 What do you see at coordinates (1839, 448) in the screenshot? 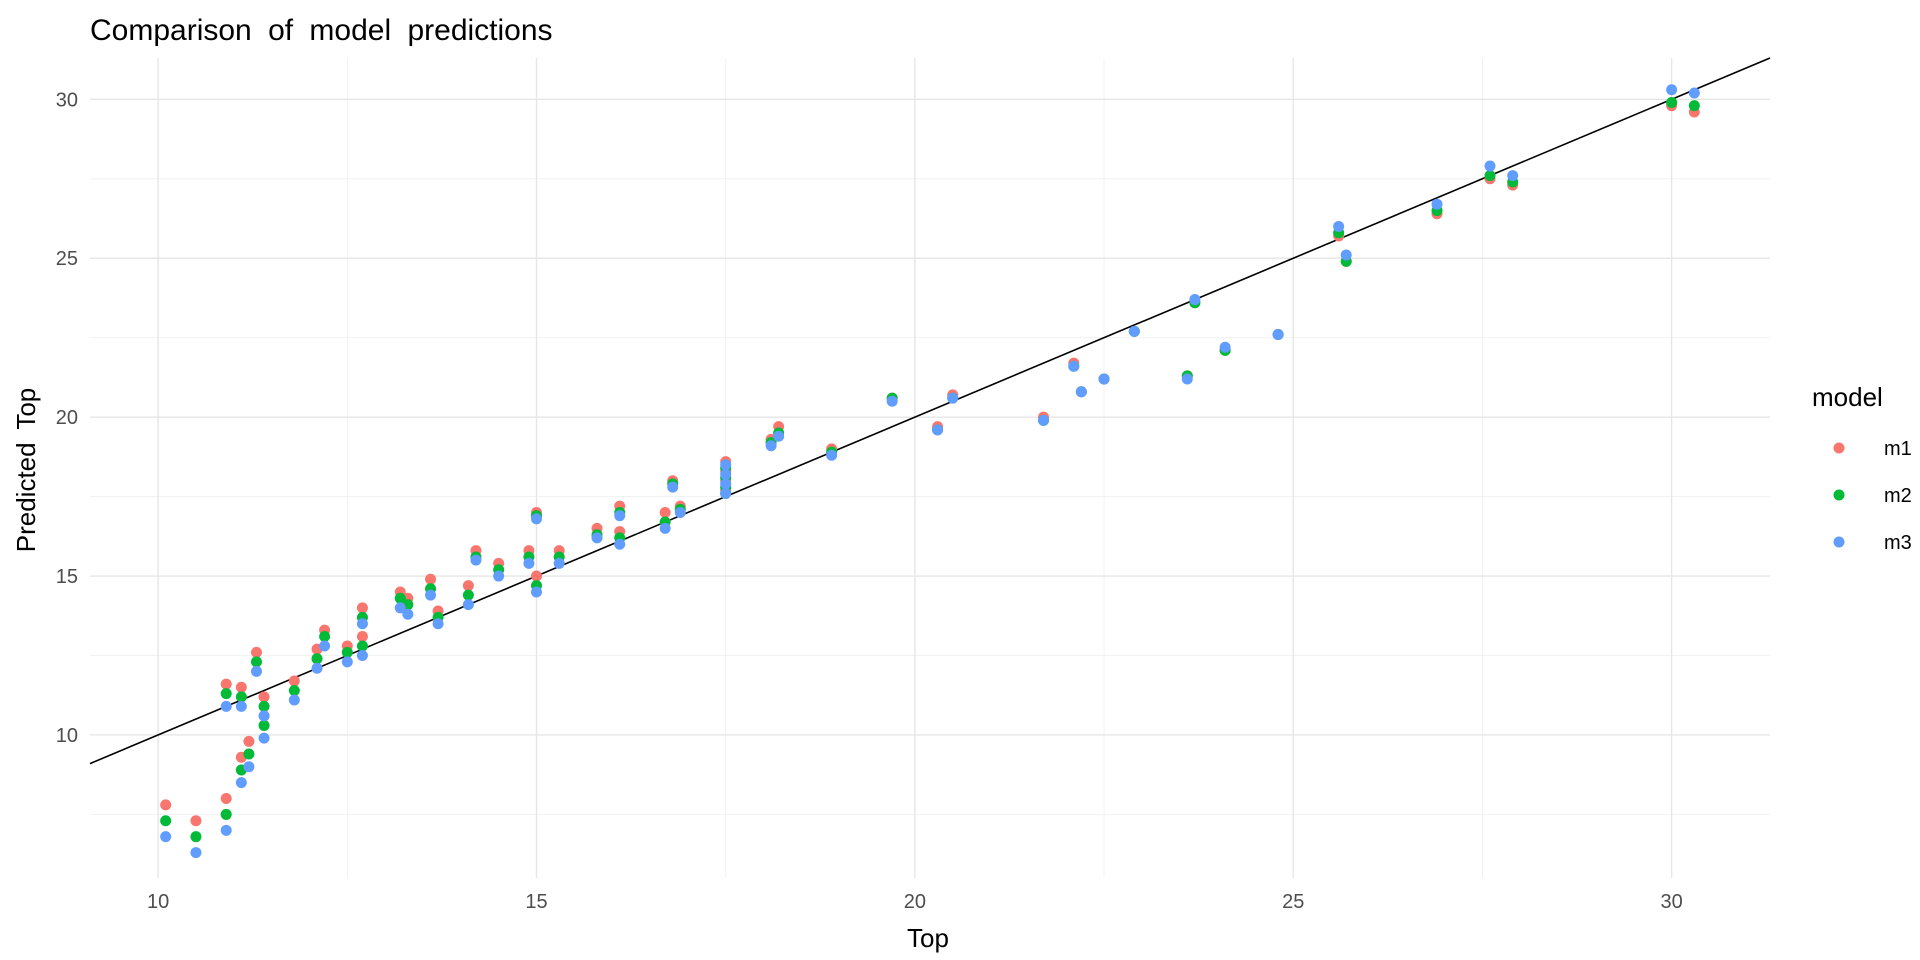
I see `legend-key-m1` at bounding box center [1839, 448].